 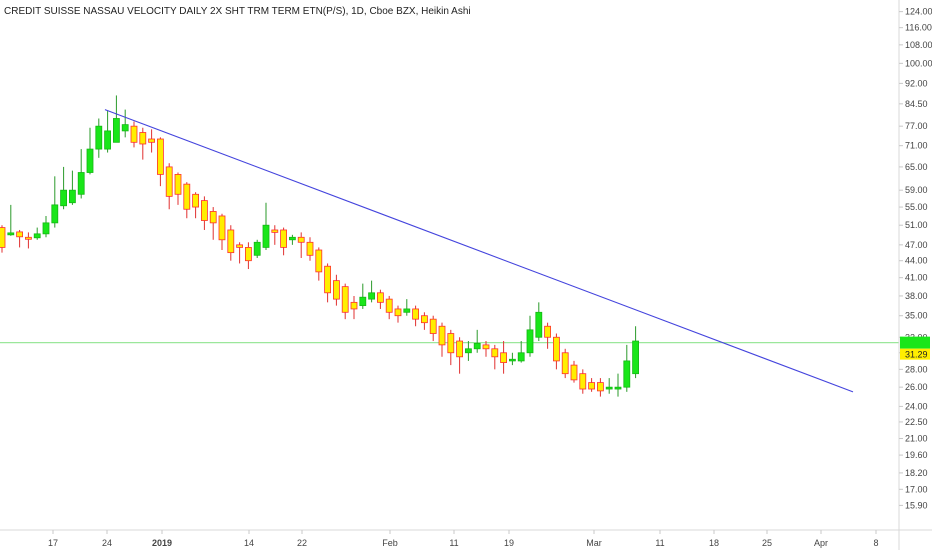 What do you see at coordinates (916, 207) in the screenshot?
I see `y-tick-label: 55.00` at bounding box center [916, 207].